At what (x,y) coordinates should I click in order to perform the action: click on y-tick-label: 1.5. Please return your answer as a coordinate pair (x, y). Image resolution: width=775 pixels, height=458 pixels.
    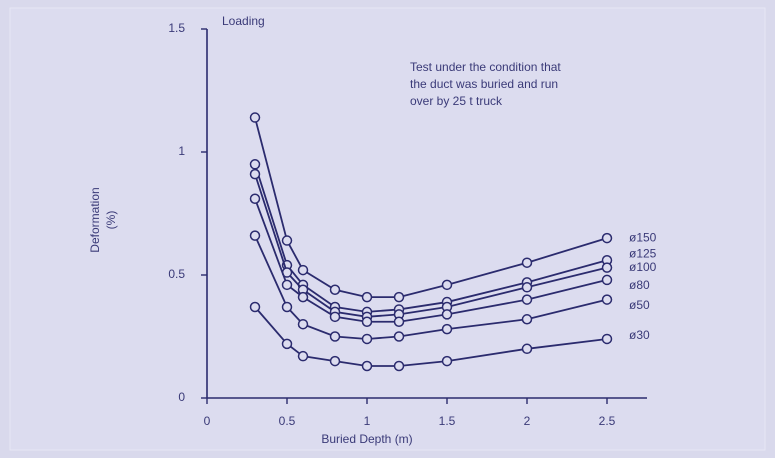
    Looking at the image, I should click on (176, 28).